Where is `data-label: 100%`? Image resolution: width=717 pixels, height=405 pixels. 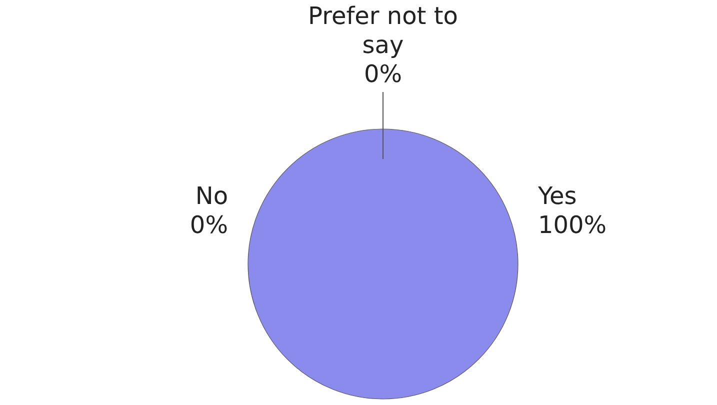 data-label: 100% is located at coordinates (572, 225).